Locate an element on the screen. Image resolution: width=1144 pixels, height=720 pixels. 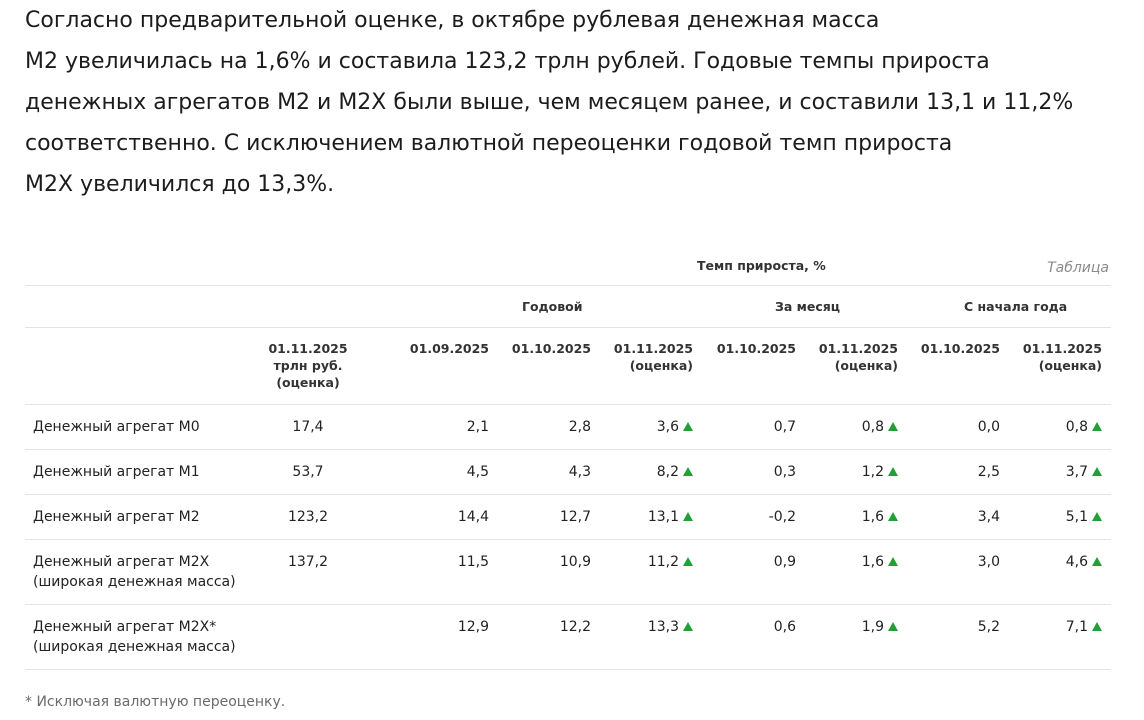
ytd-value: 5,2 is located at coordinates (988, 627).